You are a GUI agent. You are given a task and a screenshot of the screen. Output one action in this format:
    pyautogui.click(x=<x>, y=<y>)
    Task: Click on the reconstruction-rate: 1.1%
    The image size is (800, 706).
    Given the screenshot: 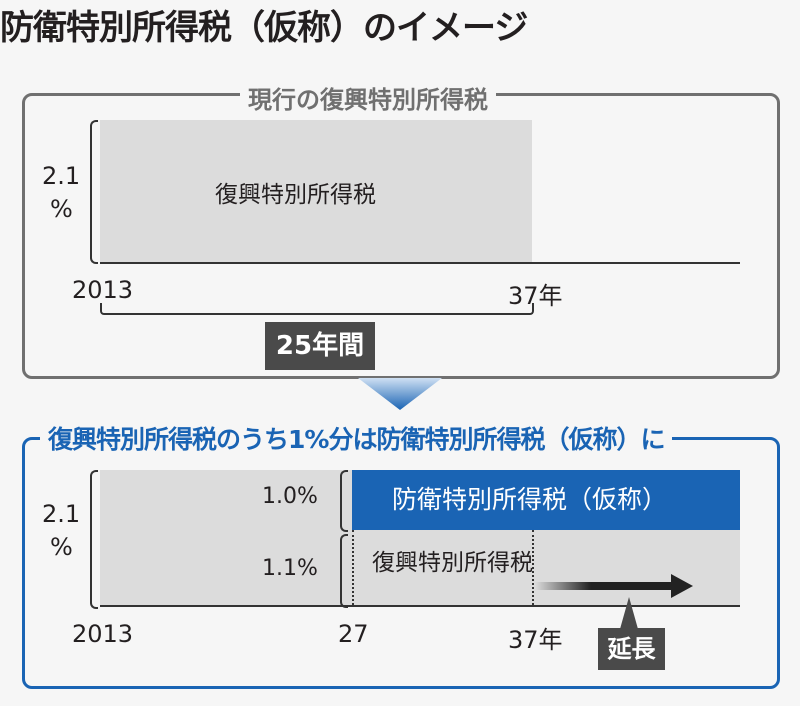 What is the action you would take?
    pyautogui.click(x=290, y=568)
    